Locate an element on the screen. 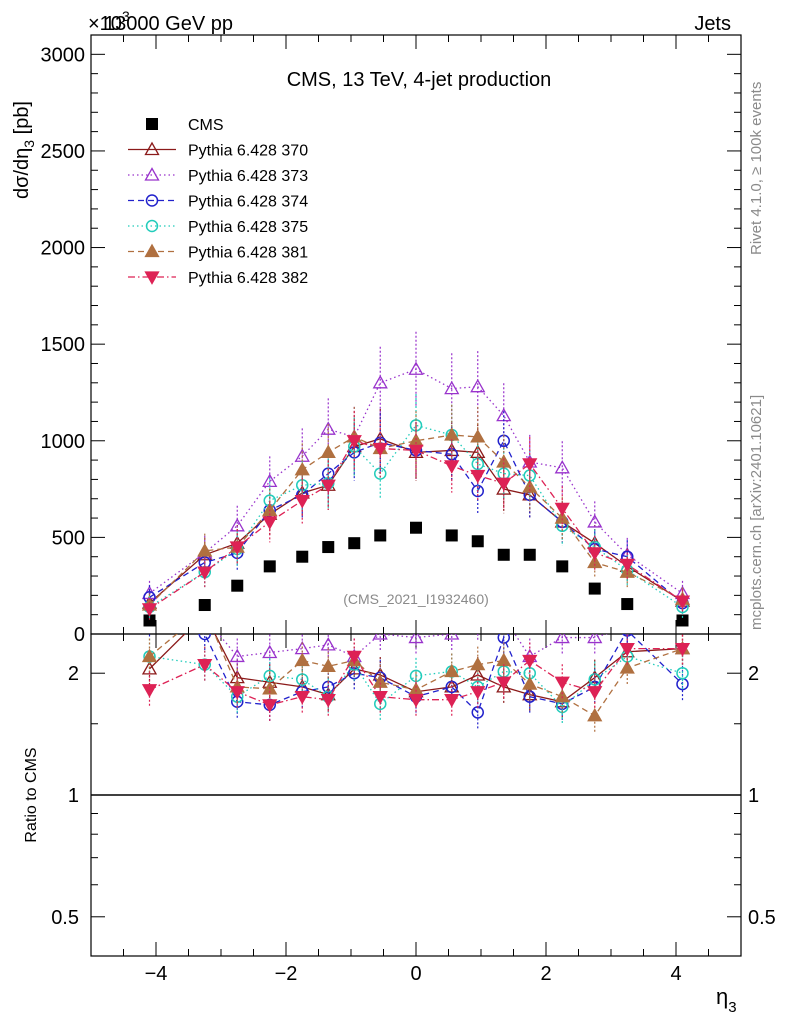  ratio-y-tick-label-right: 2 is located at coordinates (753, 674).